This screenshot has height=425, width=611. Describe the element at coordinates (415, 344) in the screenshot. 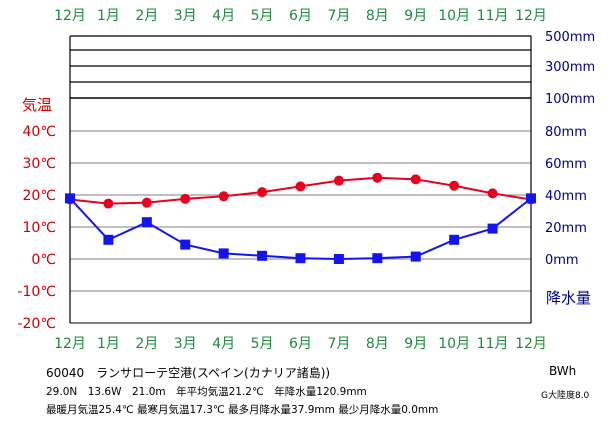

I see `month-label-bottom: 9月` at that location.